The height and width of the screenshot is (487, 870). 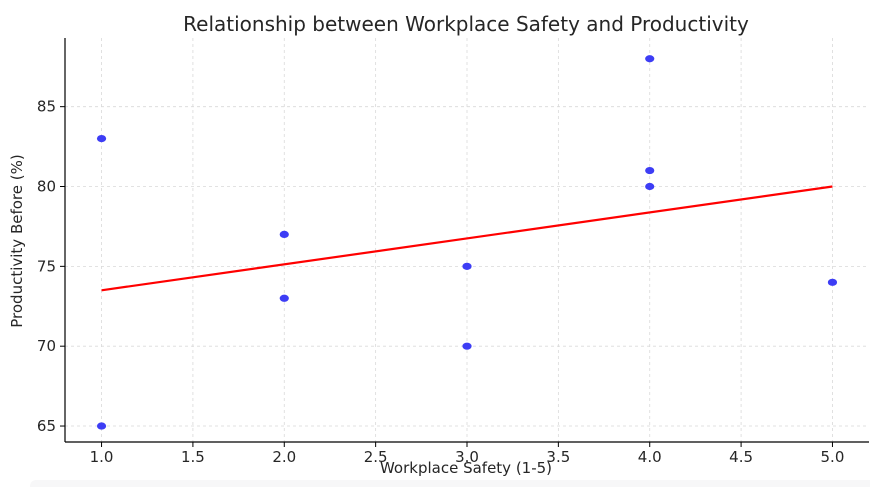 I want to click on x-tick-label: 3.0, so click(x=467, y=457).